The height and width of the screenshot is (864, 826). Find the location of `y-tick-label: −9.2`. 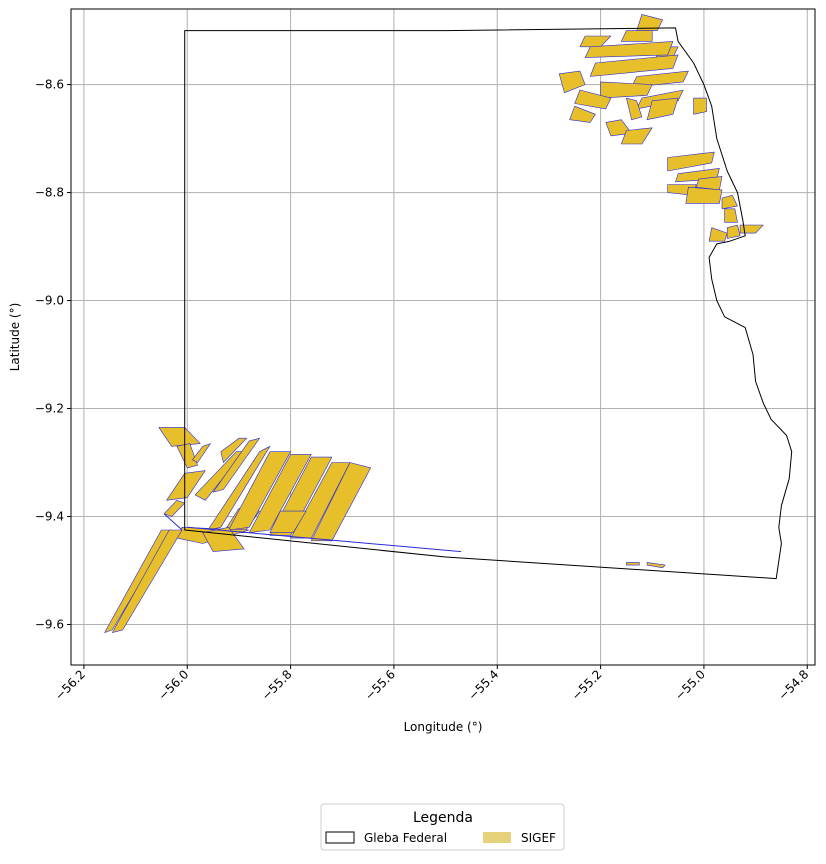

y-tick-label: −9.2 is located at coordinates (49, 409).